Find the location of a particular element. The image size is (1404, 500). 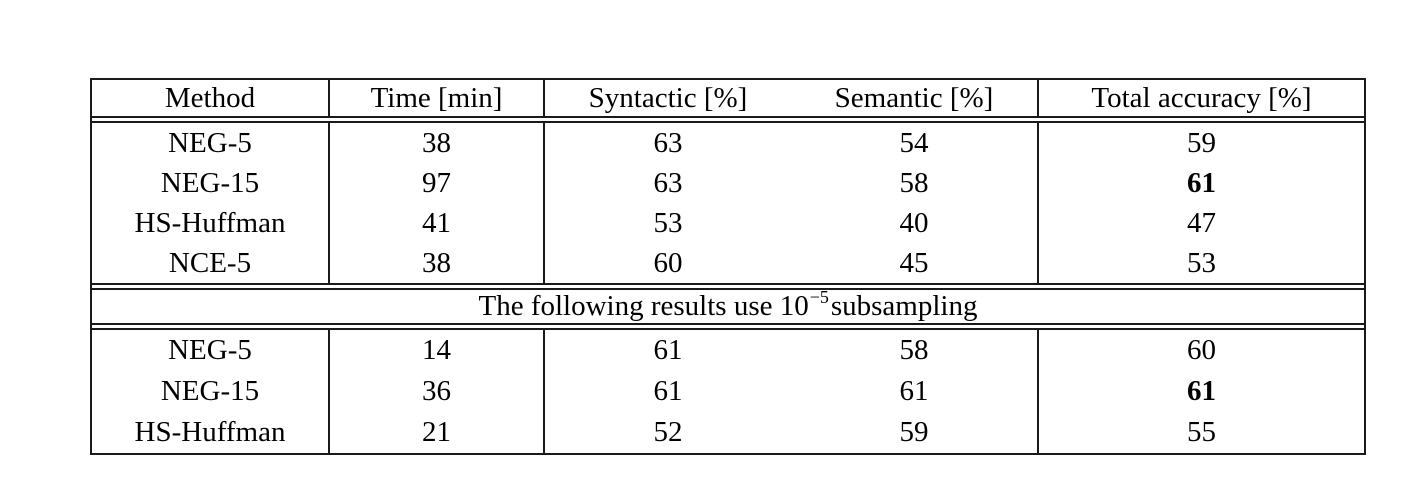

cell-time: 36 is located at coordinates (436, 391).